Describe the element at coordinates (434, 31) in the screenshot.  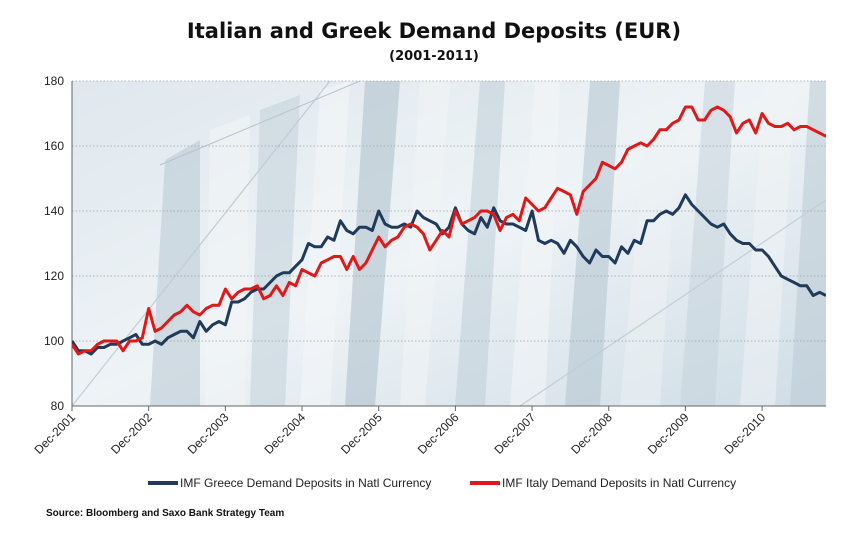
I see `chart-title: Italian and Greek Demand Deposits (EUR)` at that location.